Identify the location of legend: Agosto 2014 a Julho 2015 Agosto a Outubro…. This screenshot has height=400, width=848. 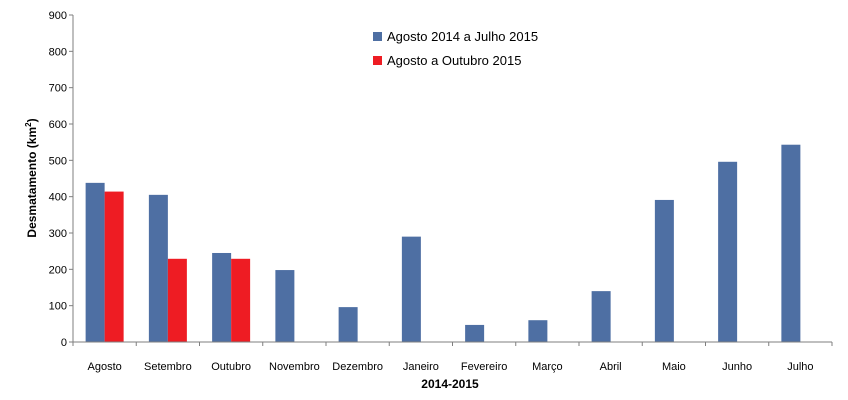
(455, 48).